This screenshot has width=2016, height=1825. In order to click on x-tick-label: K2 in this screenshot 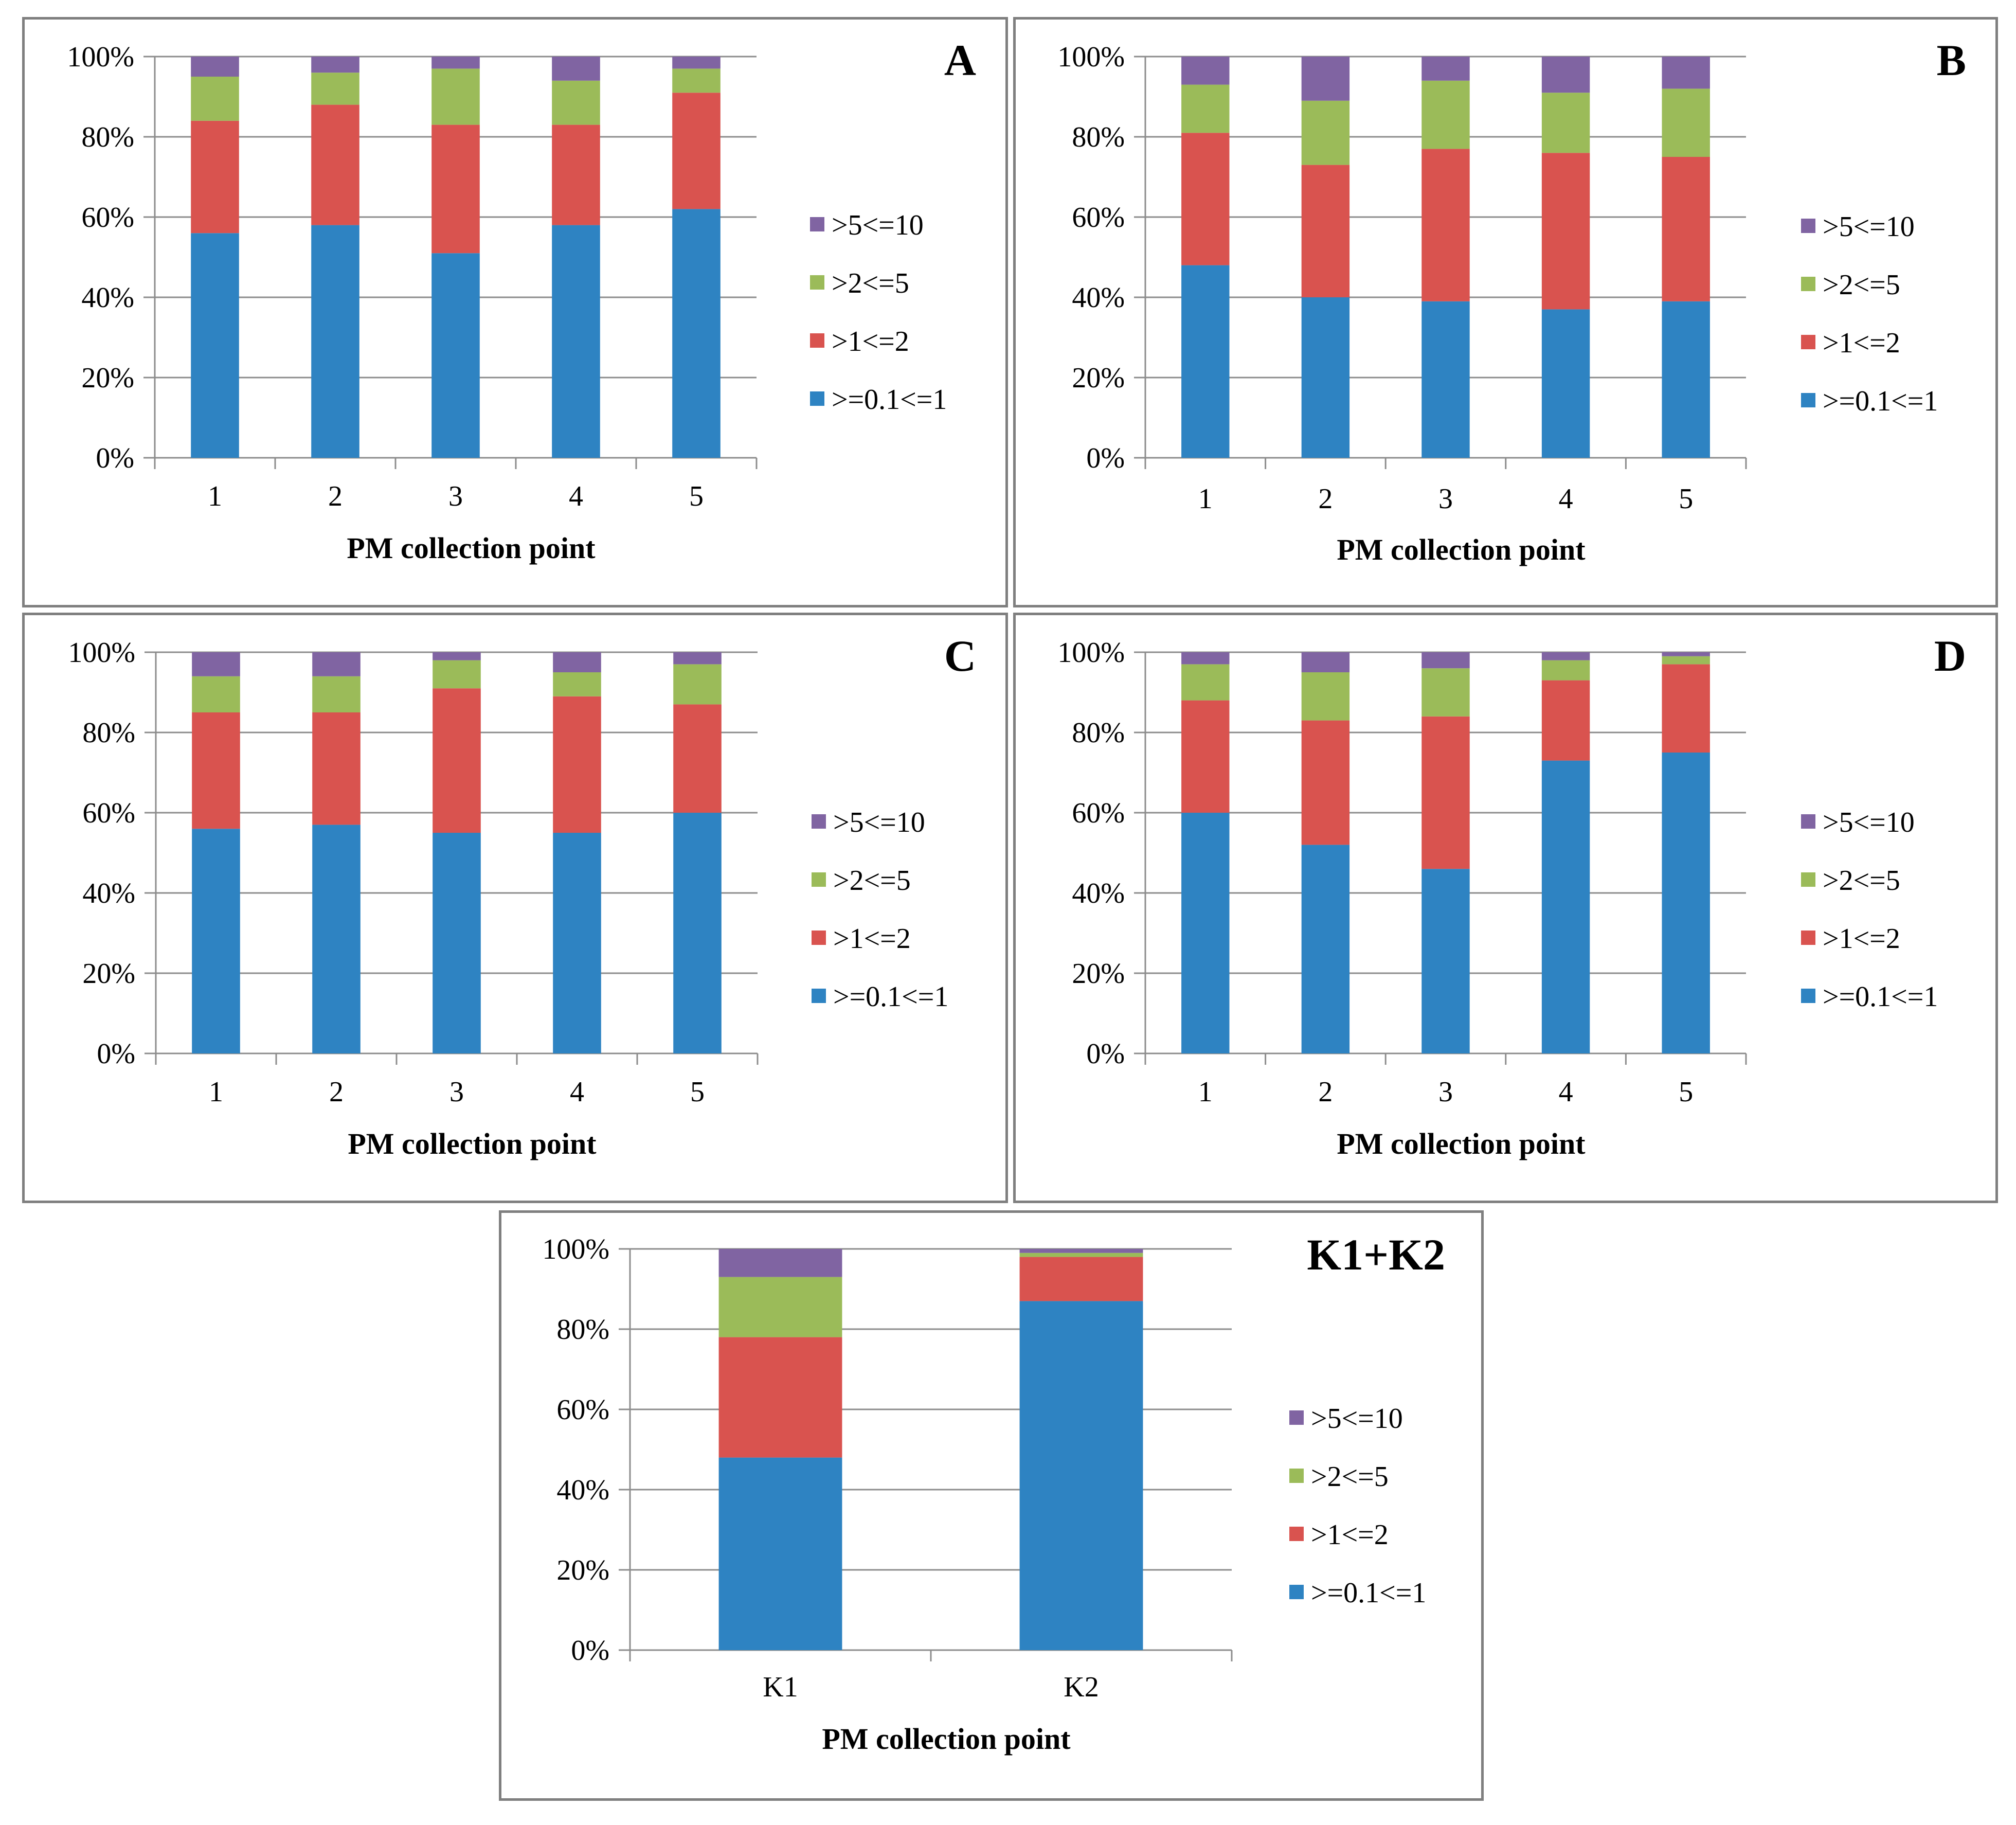, I will do `click(1081, 1687)`.